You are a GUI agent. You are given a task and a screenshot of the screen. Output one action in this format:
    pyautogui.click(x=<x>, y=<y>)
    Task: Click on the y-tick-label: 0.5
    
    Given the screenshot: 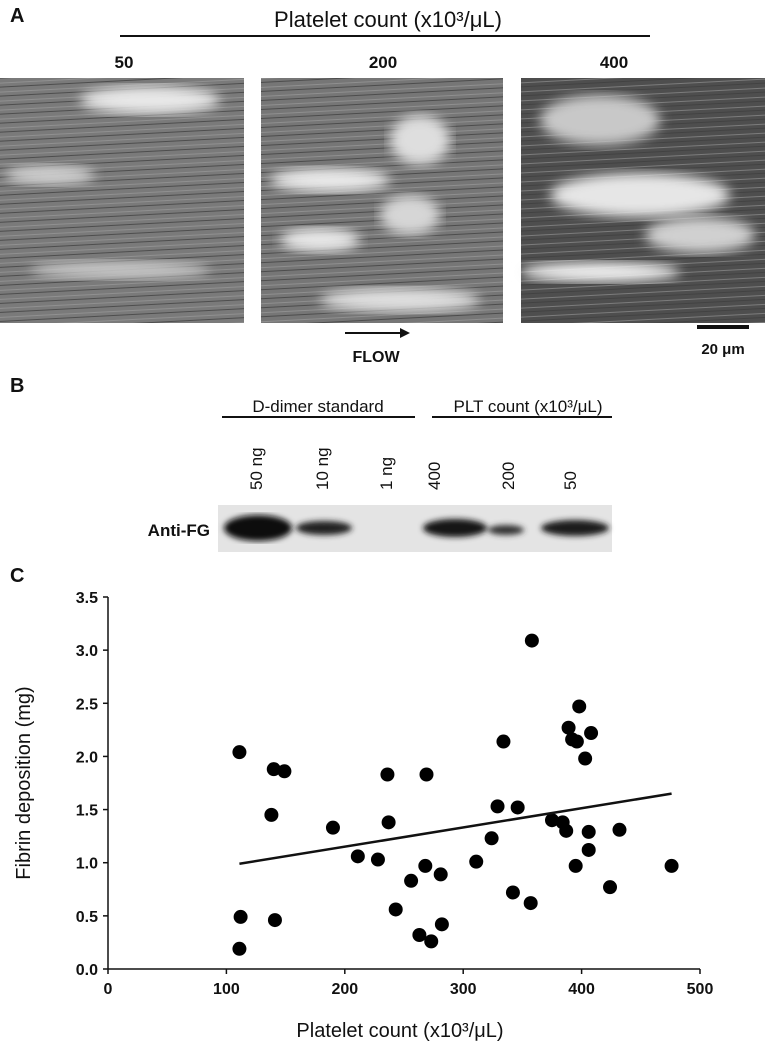 What is the action you would take?
    pyautogui.click(x=87, y=917)
    